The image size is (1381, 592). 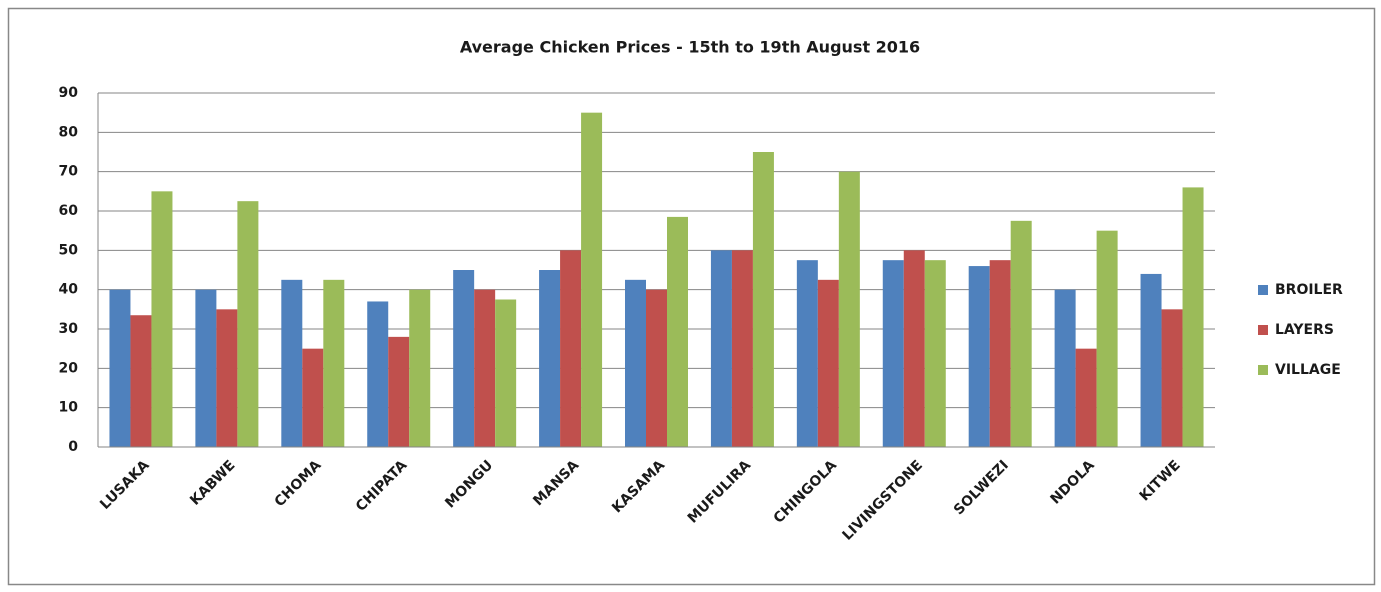 What do you see at coordinates (69, 93) in the screenshot?
I see `y-tick-label: 90` at bounding box center [69, 93].